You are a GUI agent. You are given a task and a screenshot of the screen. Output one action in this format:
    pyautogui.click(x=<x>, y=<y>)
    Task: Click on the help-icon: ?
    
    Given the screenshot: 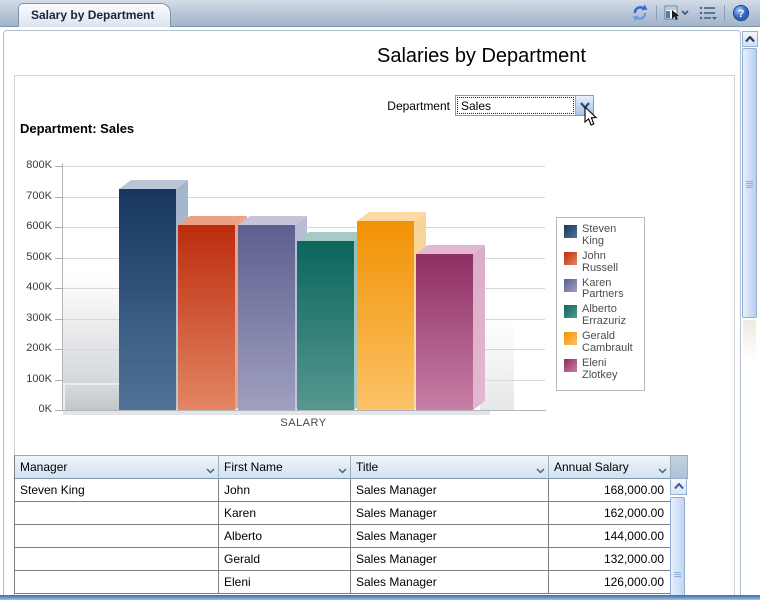 What is the action you would take?
    pyautogui.click(x=741, y=13)
    